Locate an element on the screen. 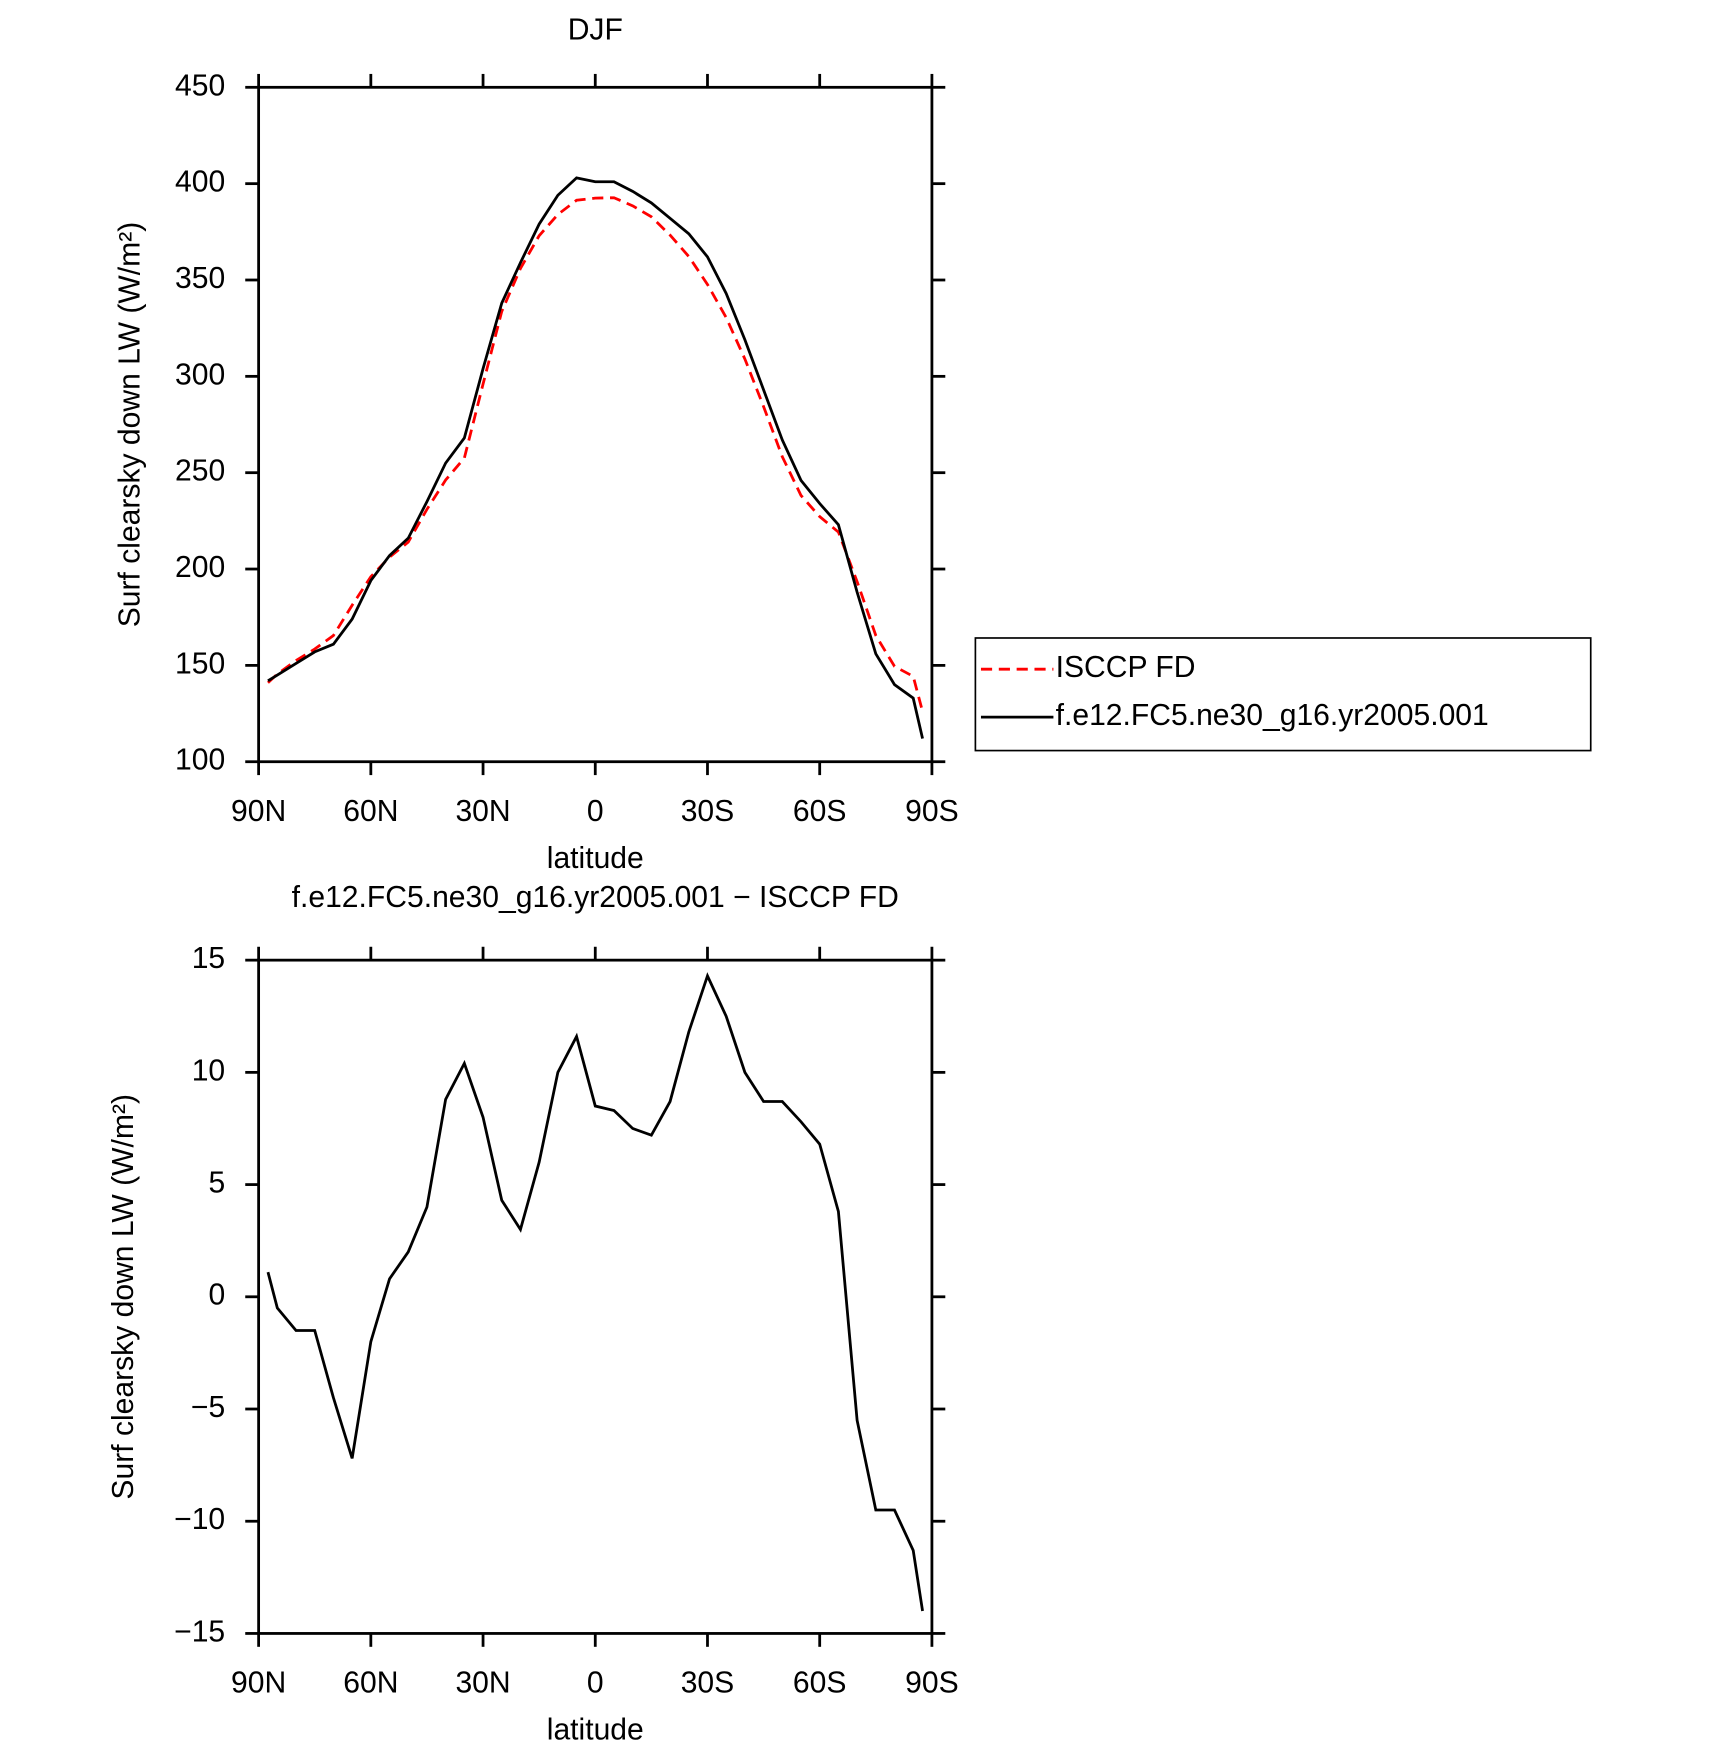 This screenshot has width=1710, height=1762. y-tick-label: 300 is located at coordinates (200, 374).